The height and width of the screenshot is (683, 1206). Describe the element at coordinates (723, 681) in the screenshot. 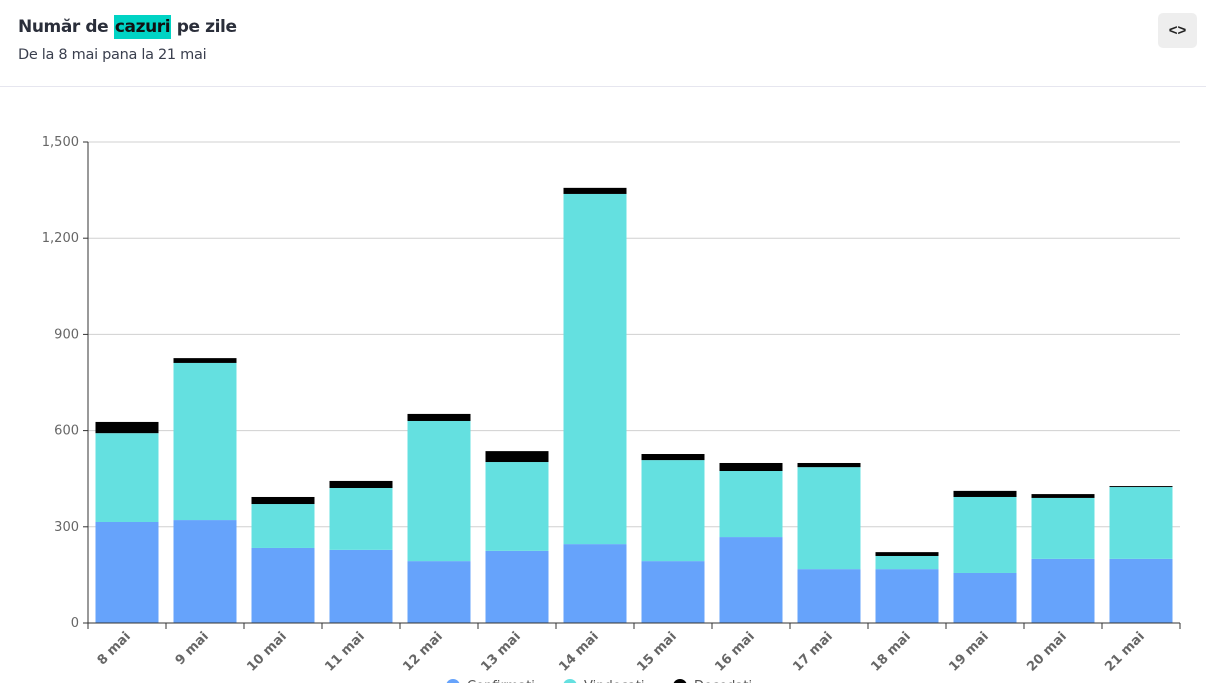

I see `legend-label: Decedați` at that location.